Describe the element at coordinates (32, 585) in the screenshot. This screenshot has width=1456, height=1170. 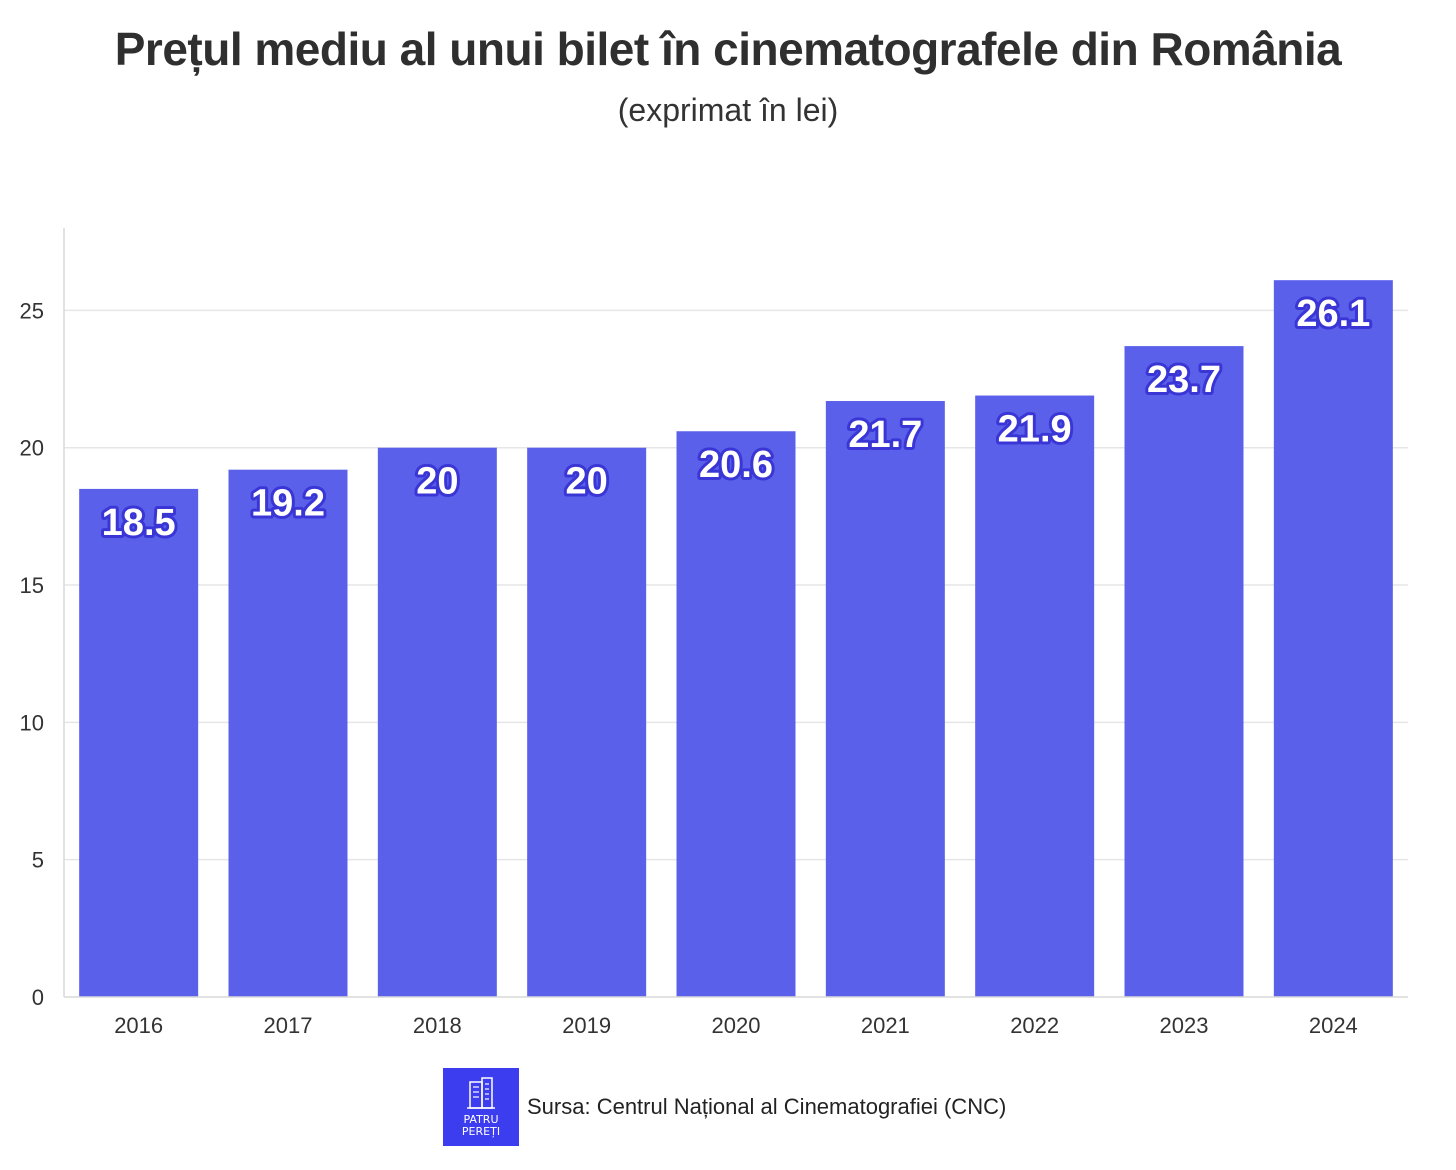
I see `y-tick-label: 15` at that location.